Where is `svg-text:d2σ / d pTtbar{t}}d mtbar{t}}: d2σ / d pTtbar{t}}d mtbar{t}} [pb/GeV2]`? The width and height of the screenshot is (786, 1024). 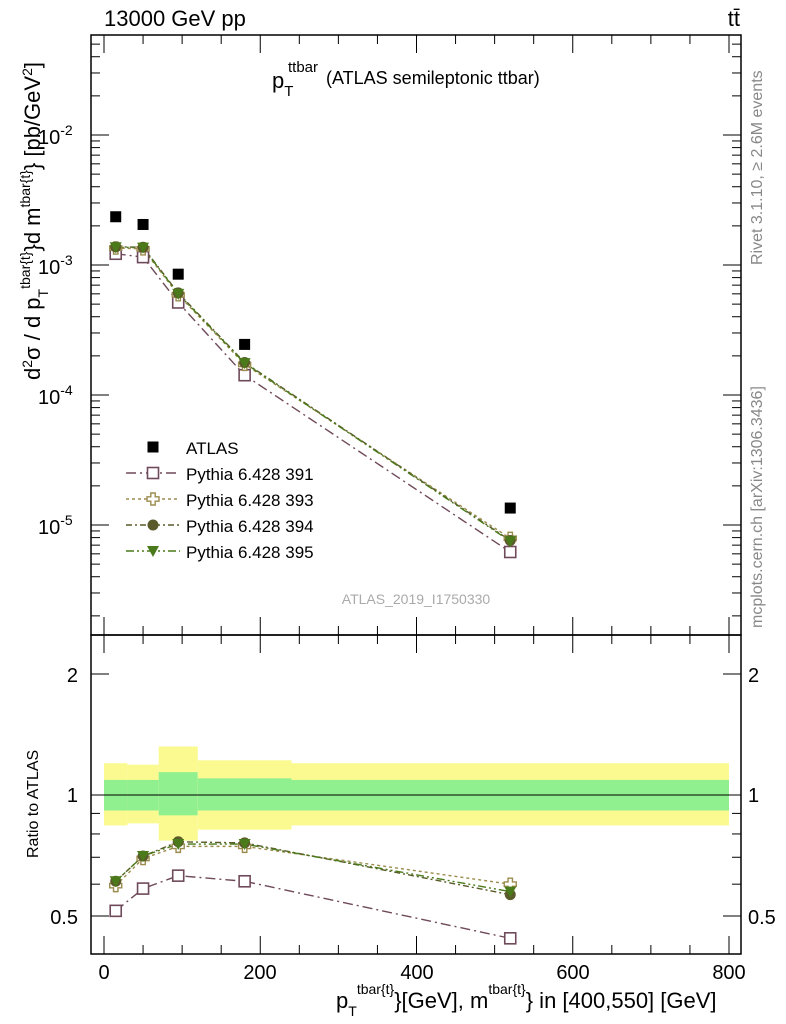
svg-text:d2σ / d pTtbar{t}}d mtbar{t}}: d2σ / d pTtbar{t}}d mtbar{t}} [pb/GeV2] is located at coordinates (34, 221).